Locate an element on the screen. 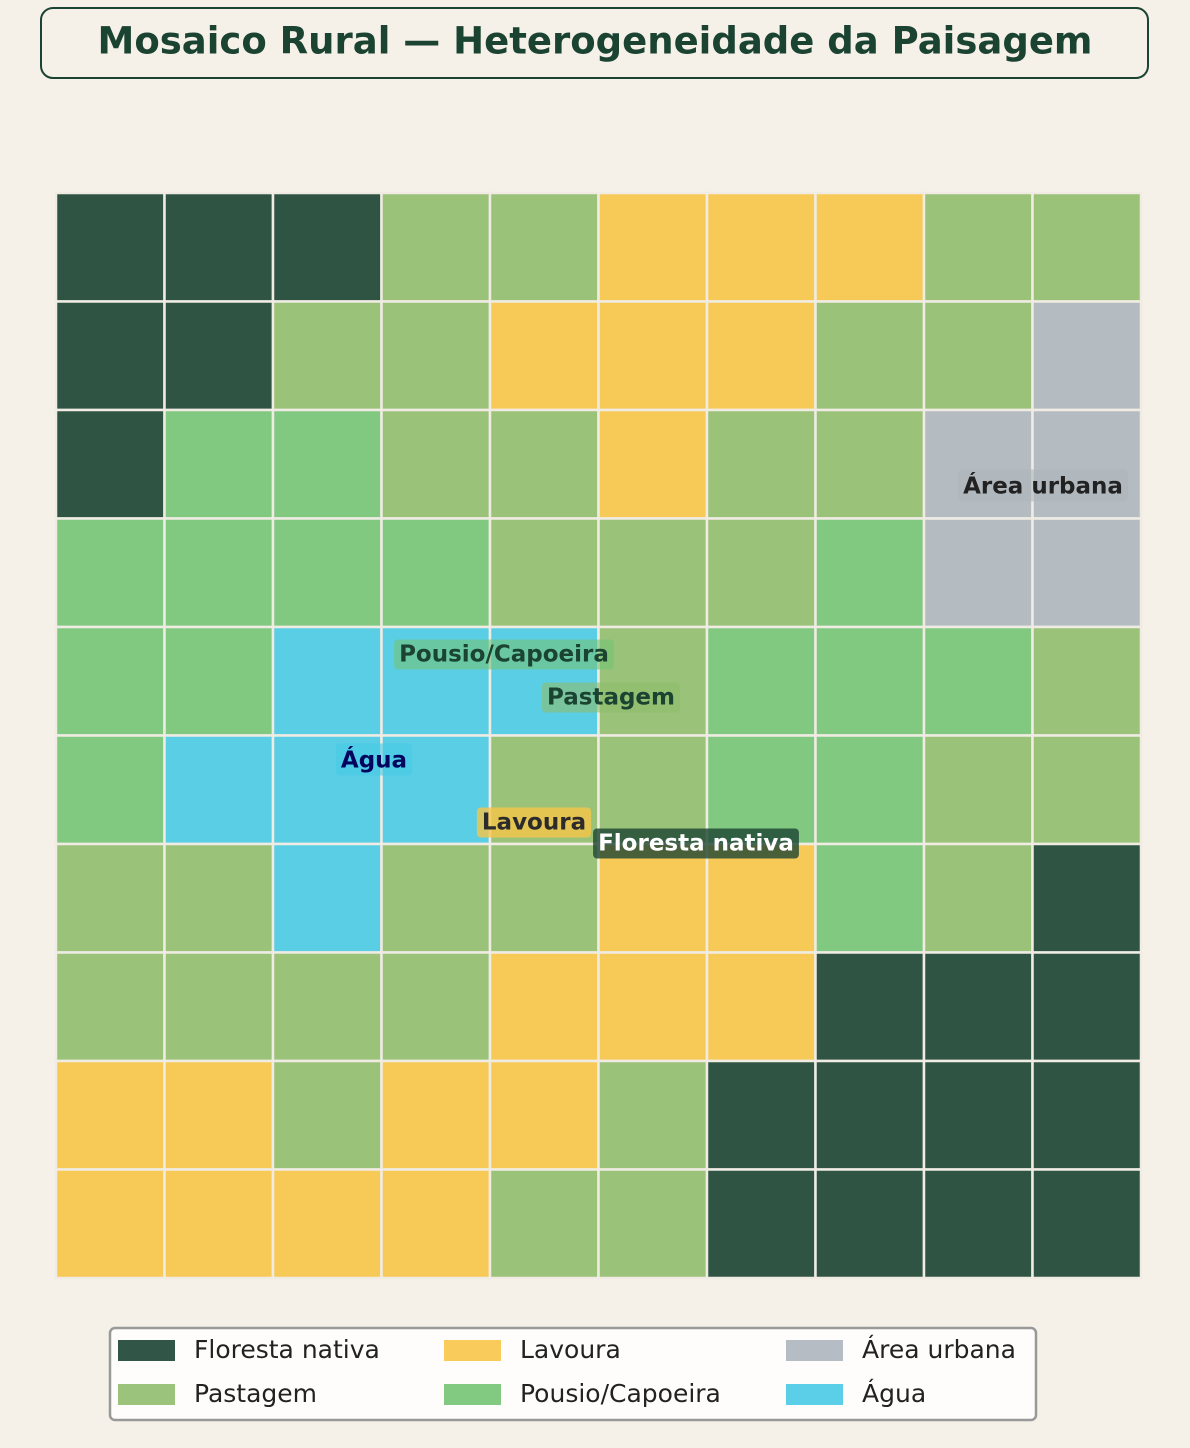  legend-label: Pastagem is located at coordinates (255, 1393).